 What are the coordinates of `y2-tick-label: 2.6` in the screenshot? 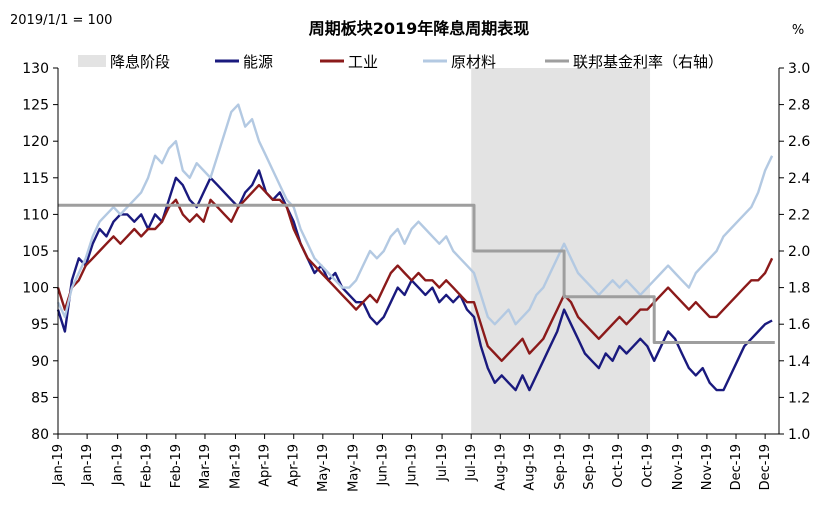 It's located at (799, 142).